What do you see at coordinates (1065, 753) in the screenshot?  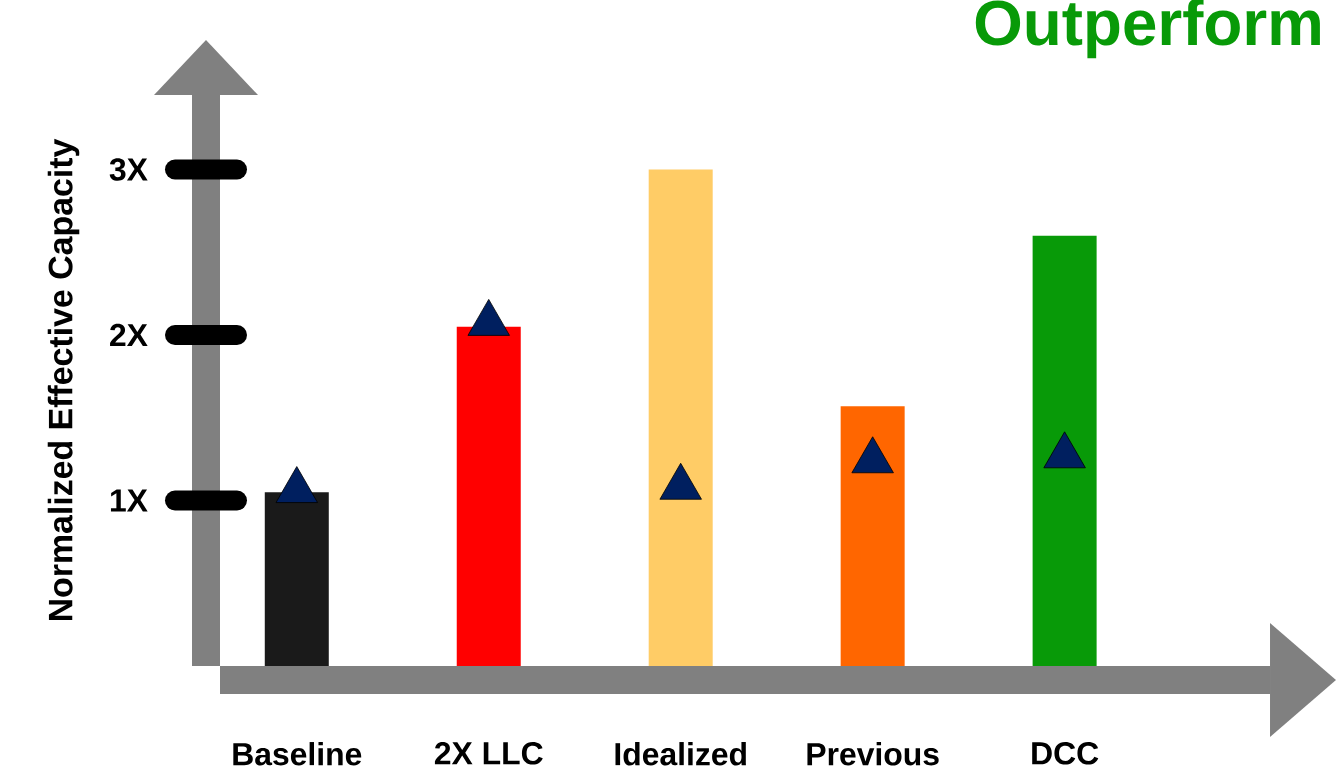 I see `x-tick-label: DCC` at bounding box center [1065, 753].